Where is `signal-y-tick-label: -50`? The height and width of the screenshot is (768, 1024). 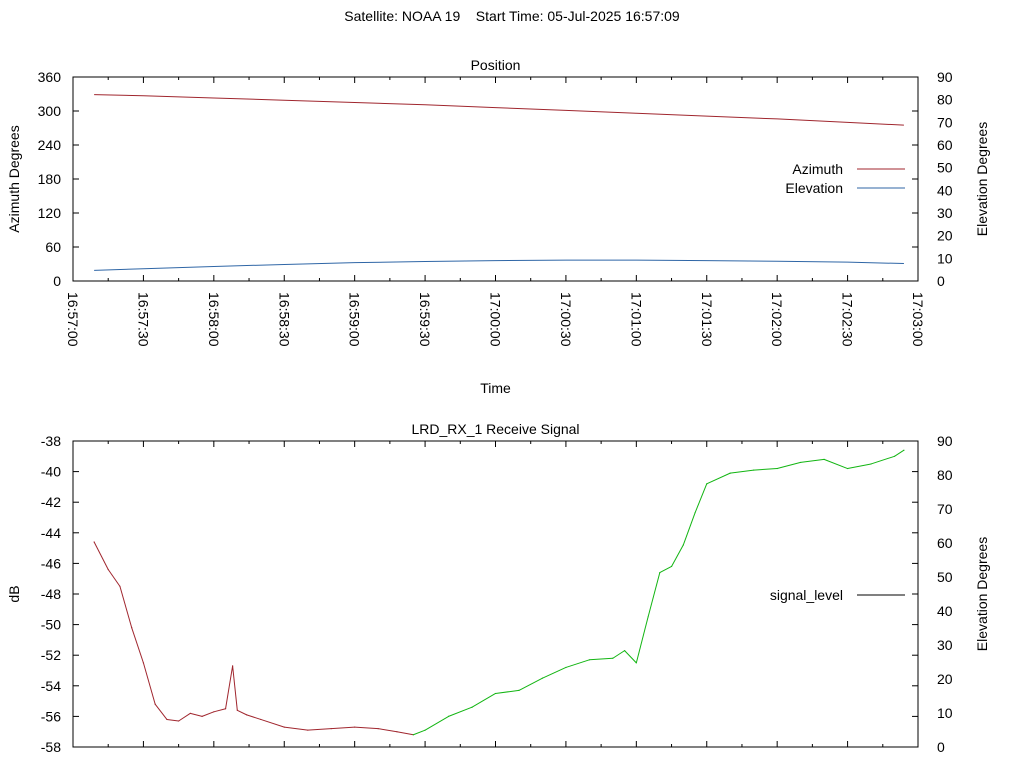 signal-y-tick-label: -50 is located at coordinates (51, 625).